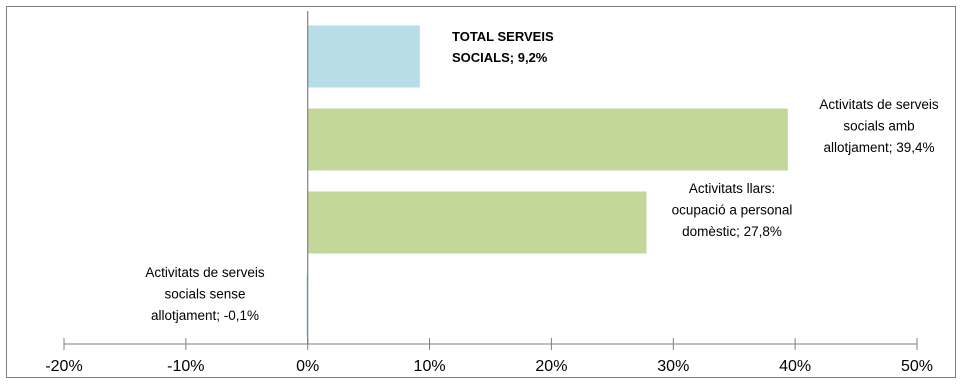 The image size is (962, 384). Describe the element at coordinates (63, 366) in the screenshot. I see `x-tick-label-0: -20%` at that location.